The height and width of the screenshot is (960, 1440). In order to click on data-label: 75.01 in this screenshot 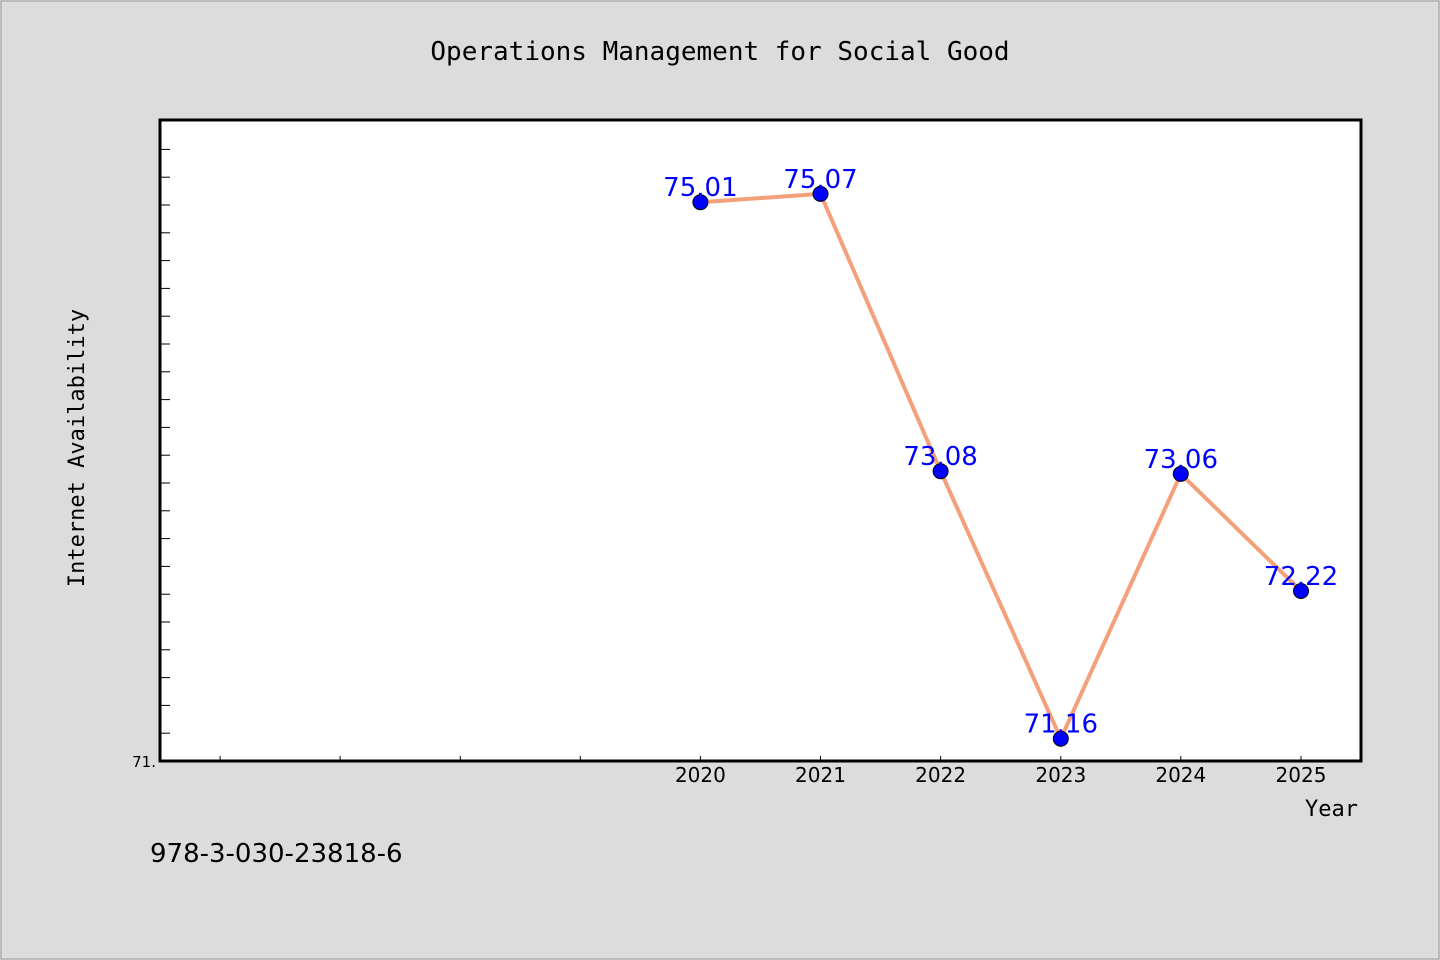, I will do `click(700, 188)`.